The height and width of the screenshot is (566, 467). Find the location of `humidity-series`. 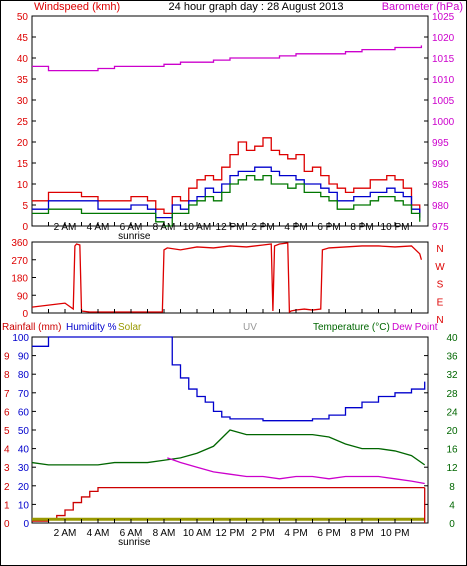

humidity-series is located at coordinates (229, 379).